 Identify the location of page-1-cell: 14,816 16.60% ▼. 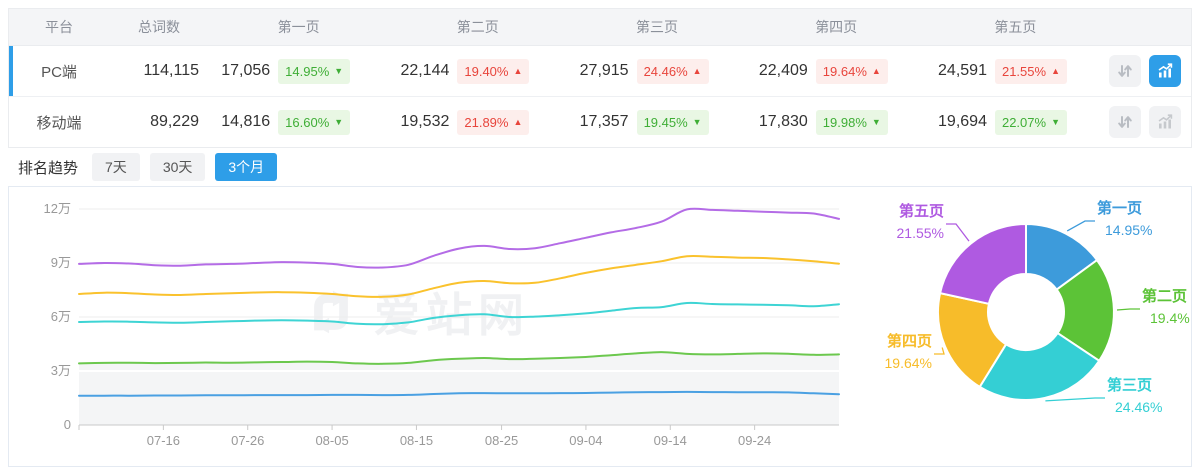
(298, 122).